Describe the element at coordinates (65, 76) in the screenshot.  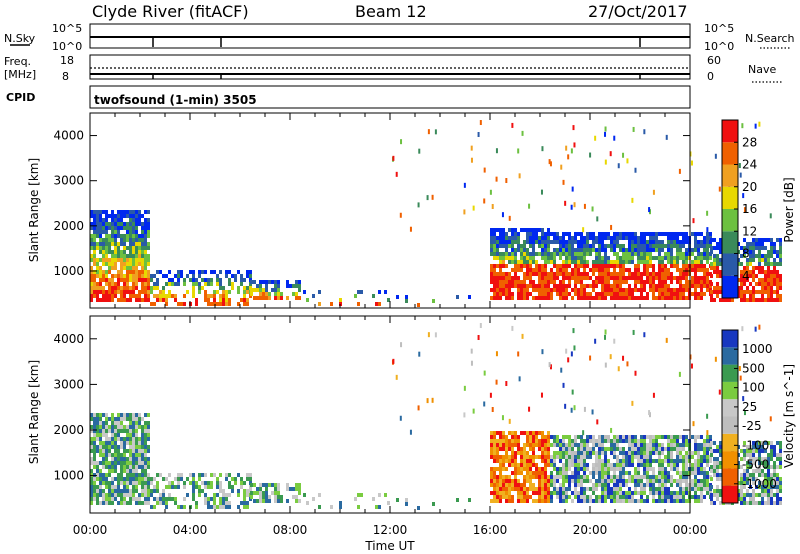
I see `freq-tick-bottom: 8` at that location.